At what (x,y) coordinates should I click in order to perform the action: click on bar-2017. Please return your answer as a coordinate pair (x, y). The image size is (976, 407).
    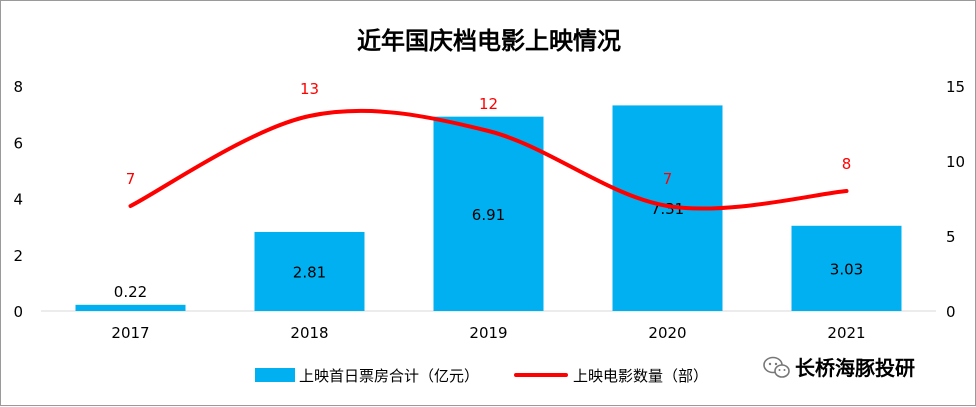
    Looking at the image, I should click on (130, 307).